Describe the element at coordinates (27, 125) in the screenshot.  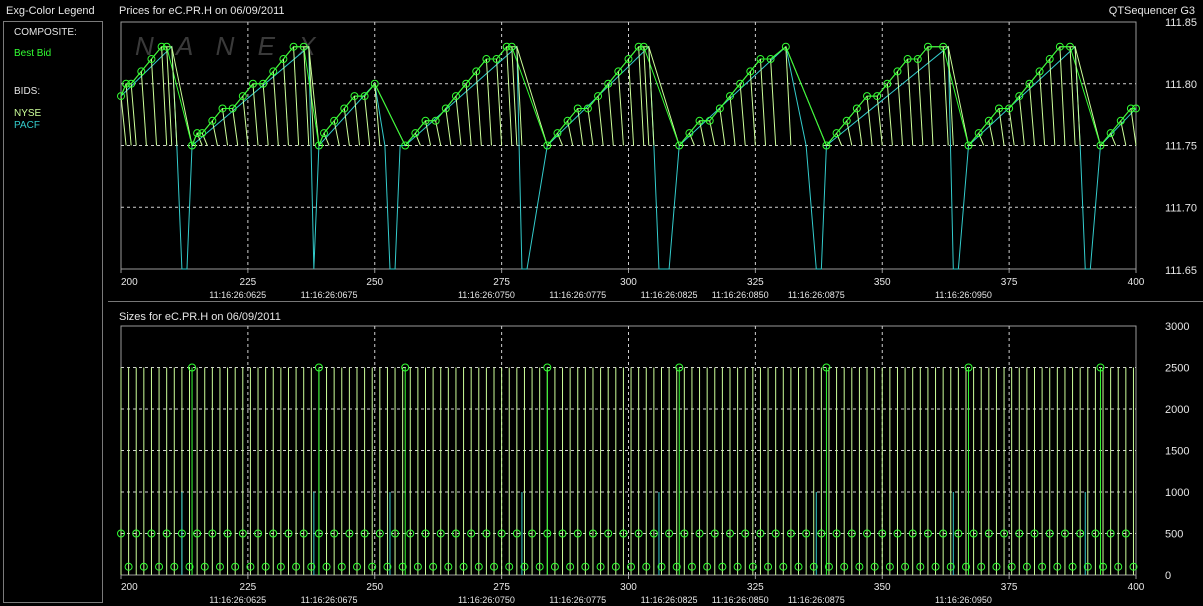
I see `legend-pacf: PACF` at that location.